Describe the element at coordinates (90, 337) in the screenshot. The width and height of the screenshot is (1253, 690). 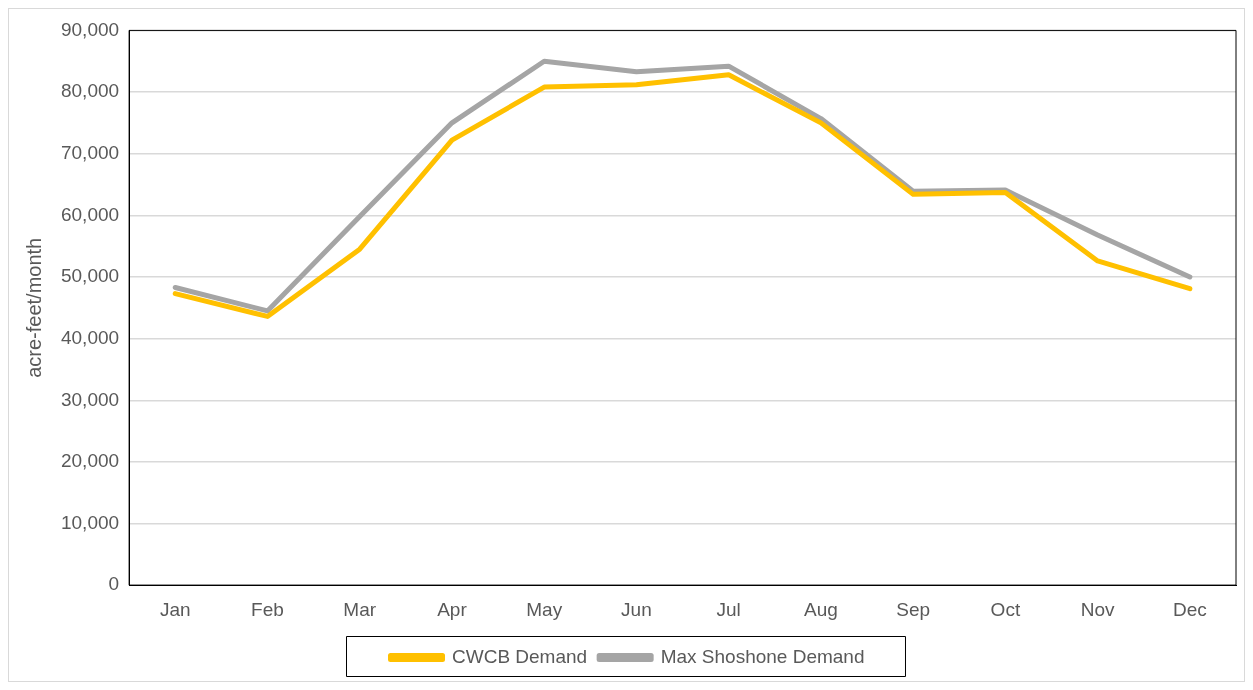
I see `y-tick-label: 40,000` at that location.